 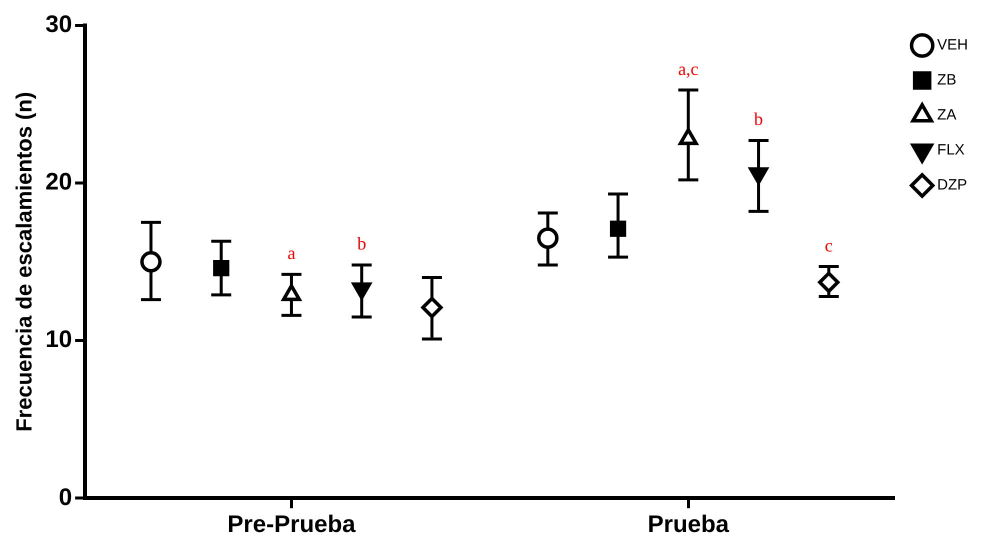 What do you see at coordinates (58, 24) in the screenshot?
I see `y-tick-label: 30` at bounding box center [58, 24].